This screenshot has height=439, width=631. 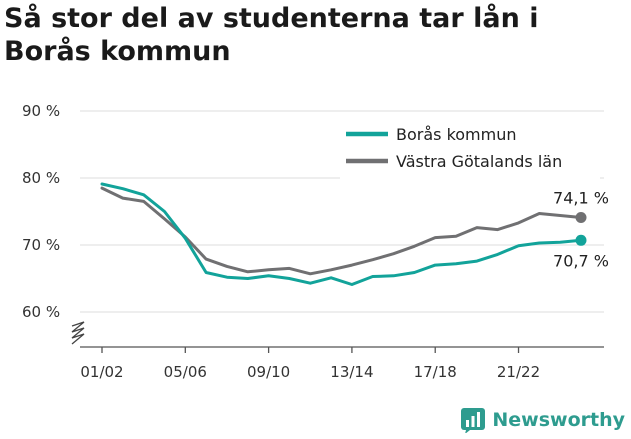 What do you see at coordinates (101, 372) in the screenshot?
I see `x-tick-label-0: 01/02` at bounding box center [101, 372].